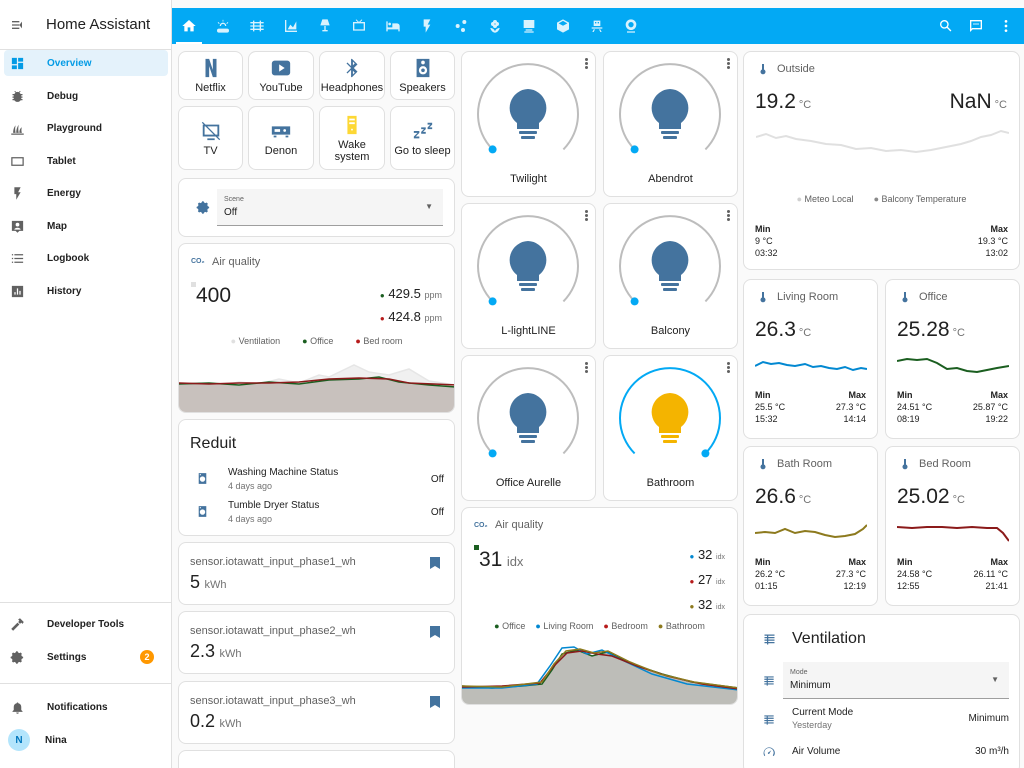 The height and width of the screenshot is (768, 1024). I want to click on light-card: Balcony, so click(670, 276).